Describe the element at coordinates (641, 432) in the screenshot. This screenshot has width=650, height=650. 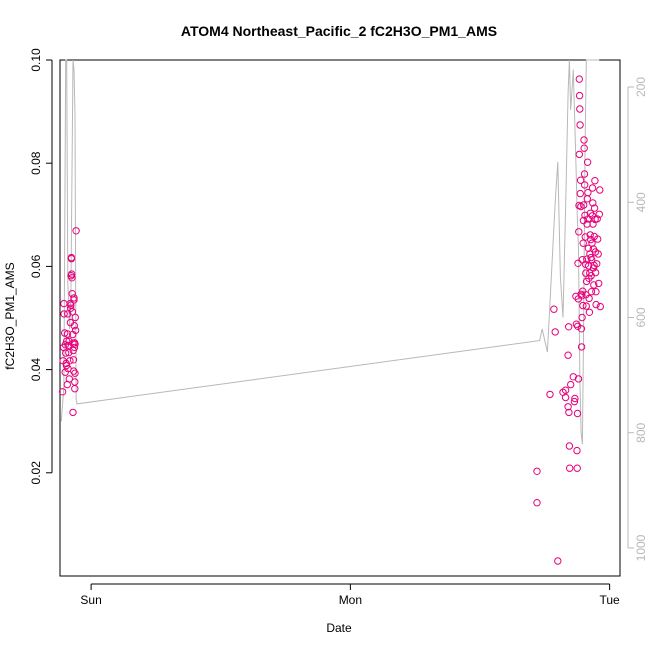
I see `y2-tick-label: 800` at that location.